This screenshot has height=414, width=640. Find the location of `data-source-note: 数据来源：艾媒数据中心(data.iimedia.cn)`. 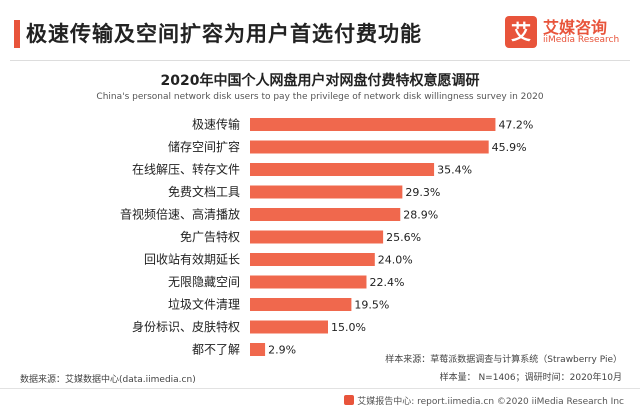

data-source-note: 数据来源：艾媒数据中心(data.iimedia.cn) is located at coordinates (108, 380).